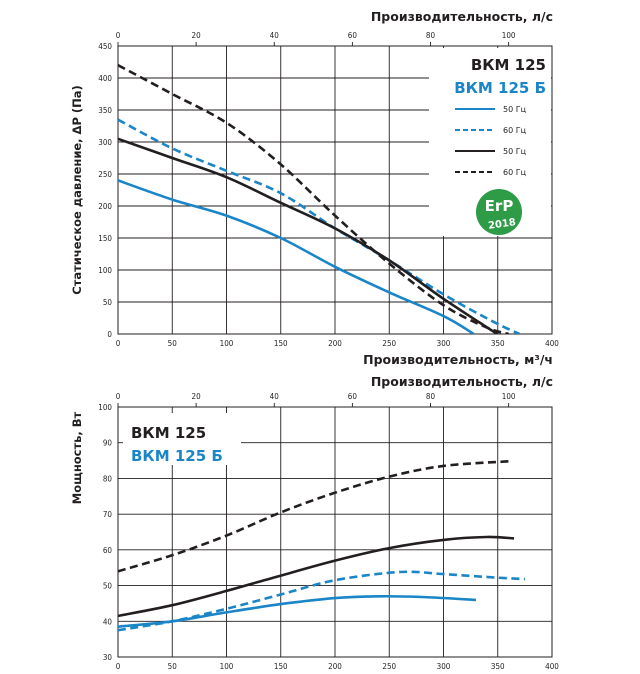 This screenshot has width=640, height=674. What do you see at coordinates (227, 666) in the screenshot?
I see `bottom-x-tick-label: 100` at bounding box center [227, 666].